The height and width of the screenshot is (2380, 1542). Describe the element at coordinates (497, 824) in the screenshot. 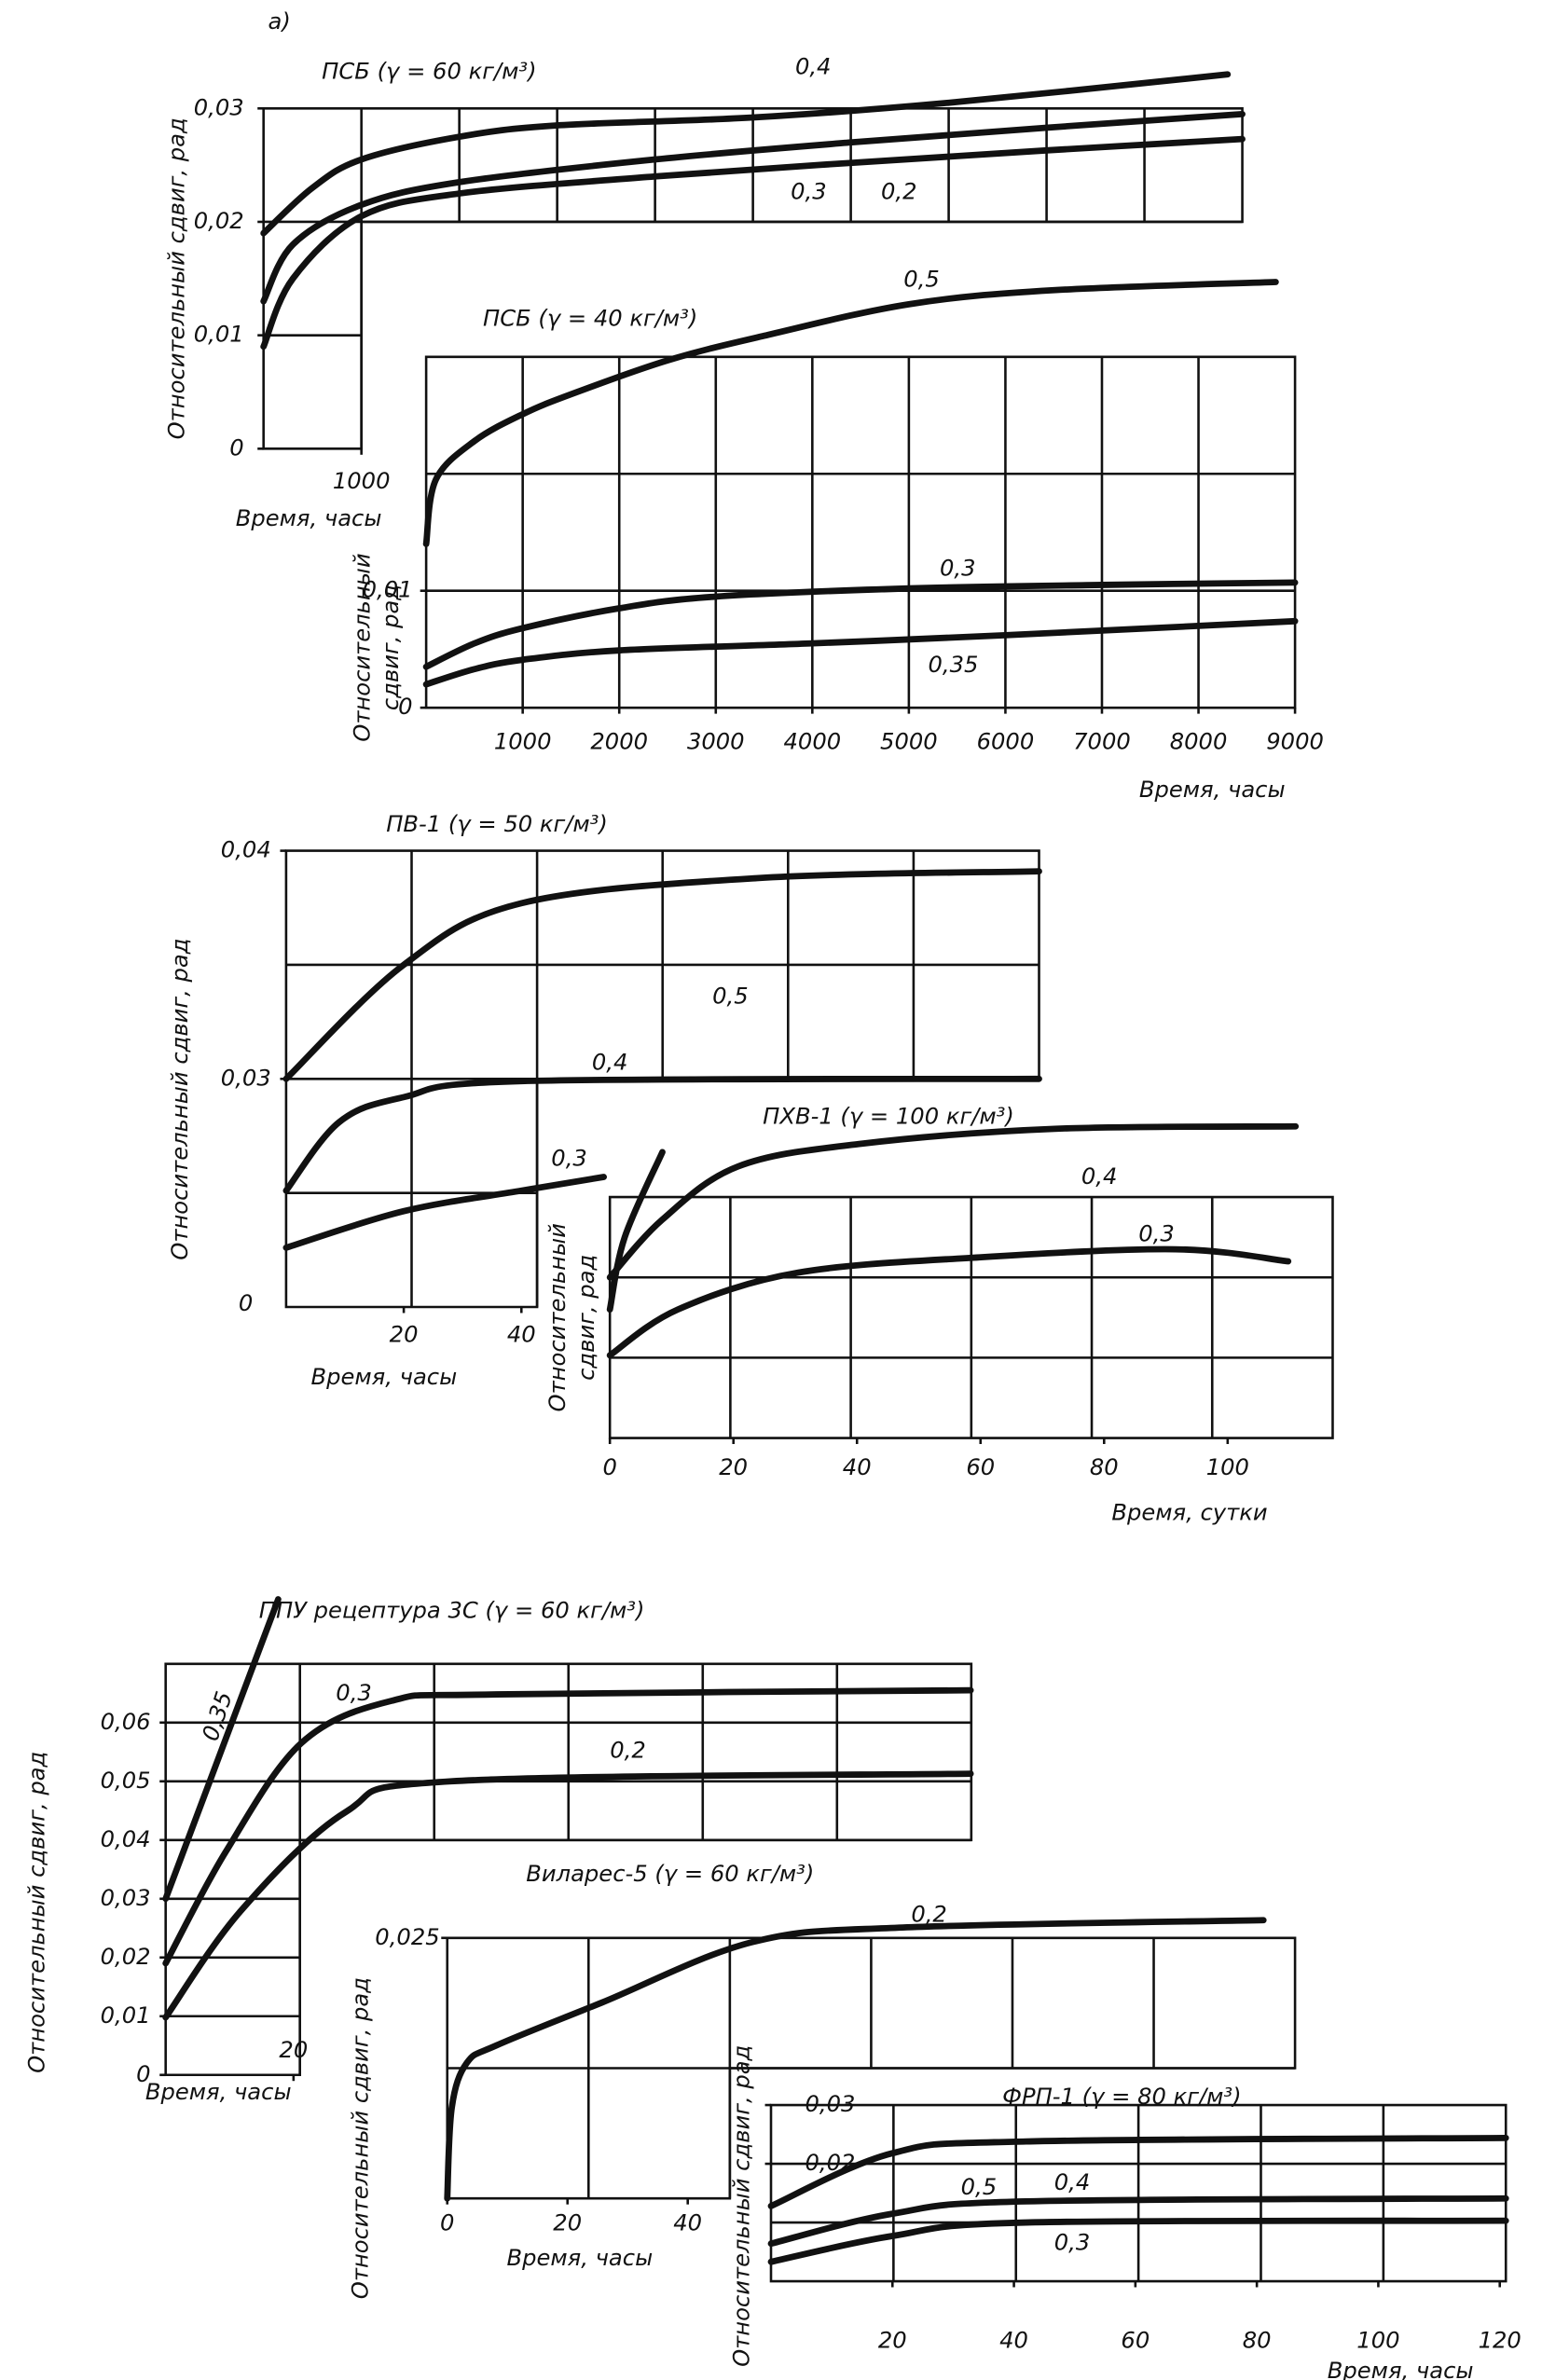

I see `chart-title: ПВ-1 (γ = 50 кг/м³)` at that location.